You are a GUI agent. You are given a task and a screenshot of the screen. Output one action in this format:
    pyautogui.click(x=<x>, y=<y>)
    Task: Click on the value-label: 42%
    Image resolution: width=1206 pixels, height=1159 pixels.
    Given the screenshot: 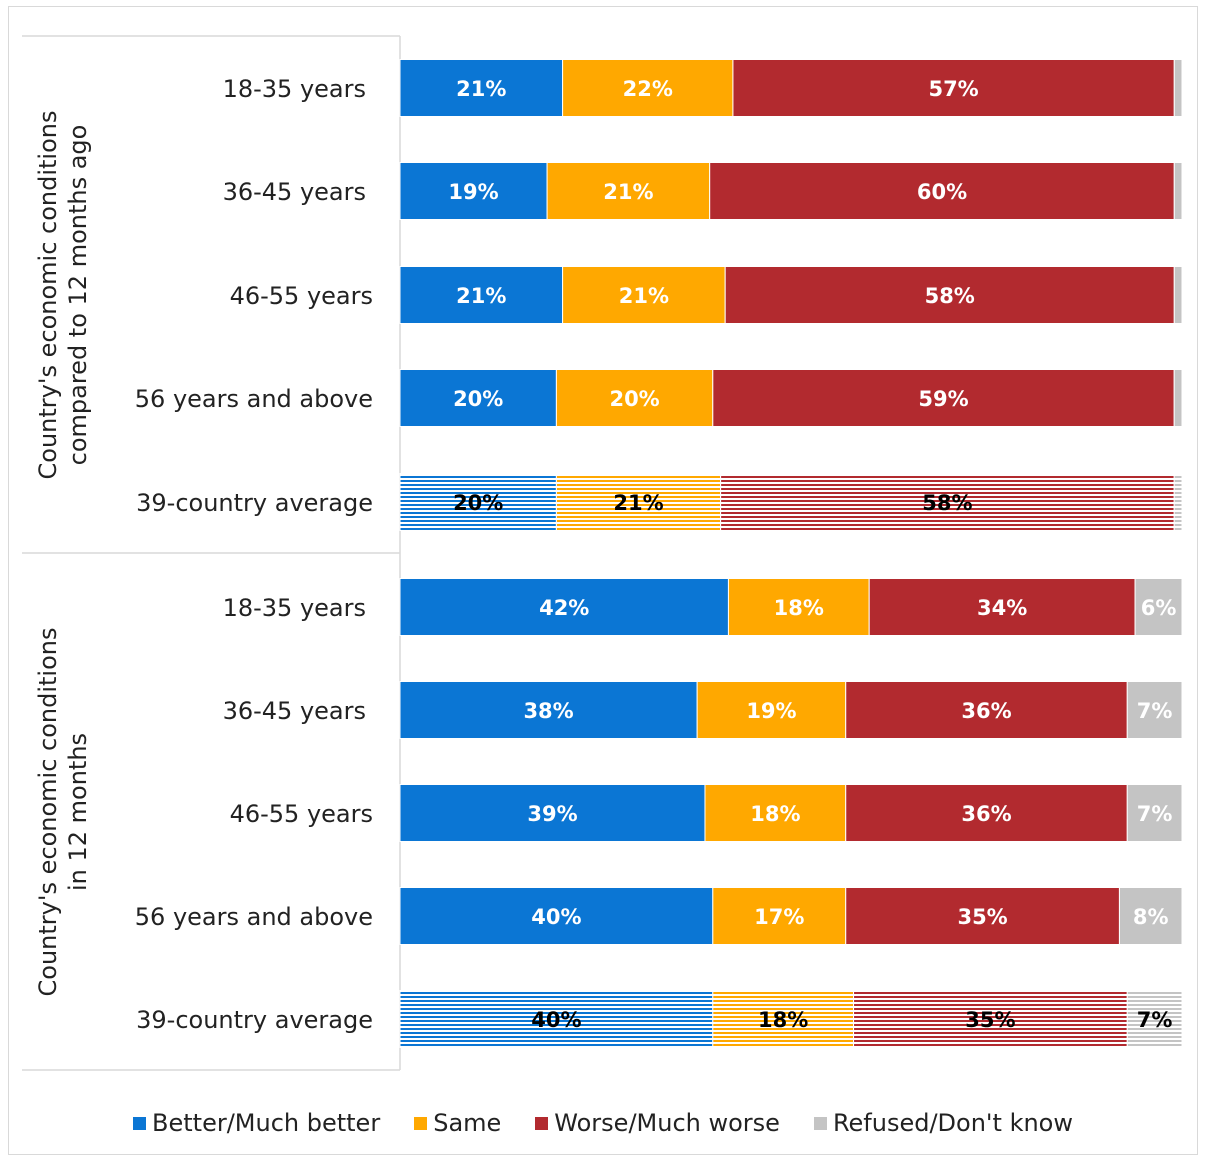 What is the action you would take?
    pyautogui.click(x=564, y=608)
    